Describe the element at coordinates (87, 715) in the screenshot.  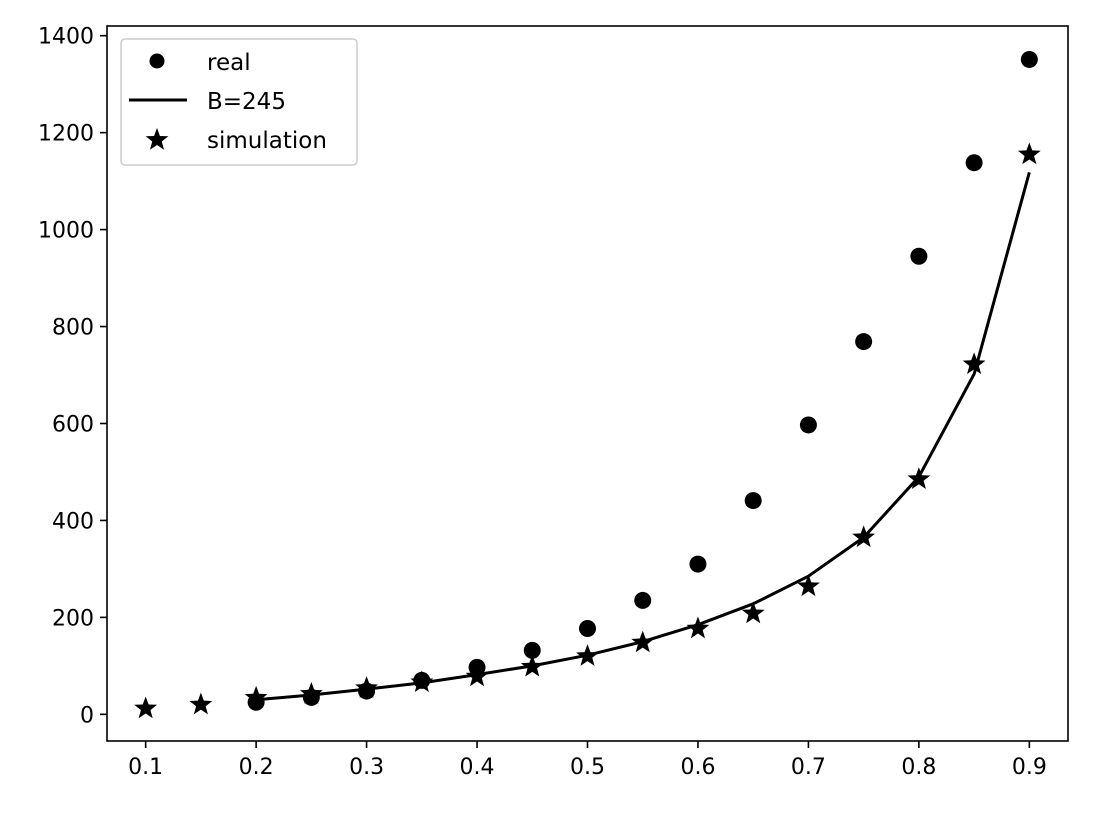
I see `y-tick-label: 0` at that location.